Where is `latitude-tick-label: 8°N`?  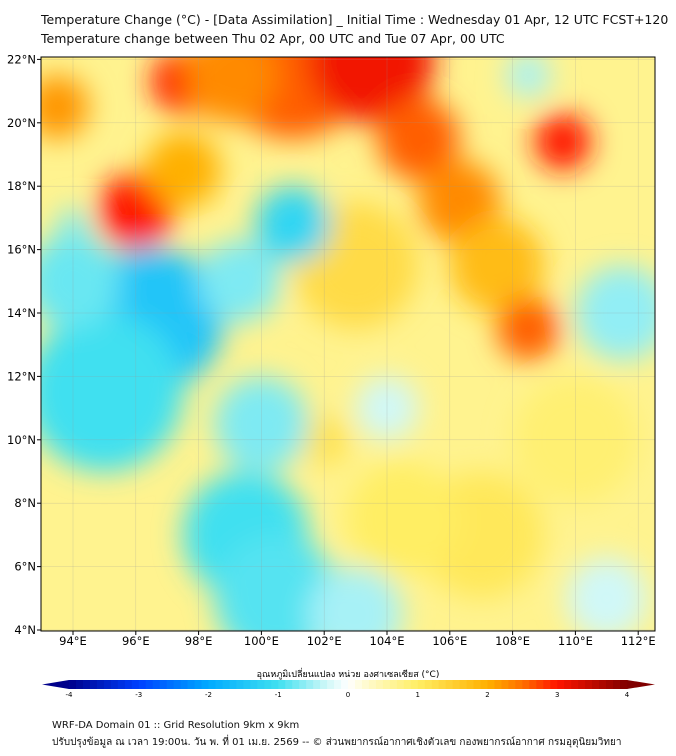 latitude-tick-label: 8°N is located at coordinates (25, 503).